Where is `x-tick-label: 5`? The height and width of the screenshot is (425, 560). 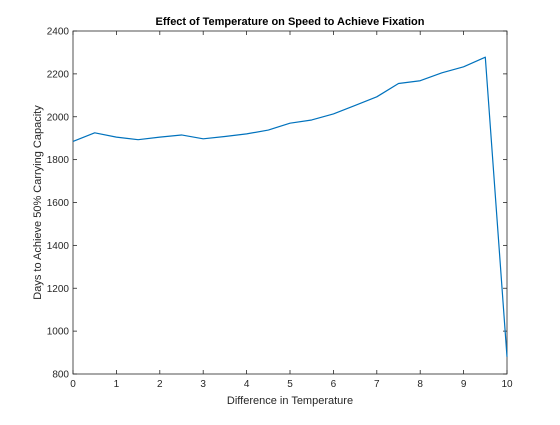 x-tick-label: 5 is located at coordinates (290, 384).